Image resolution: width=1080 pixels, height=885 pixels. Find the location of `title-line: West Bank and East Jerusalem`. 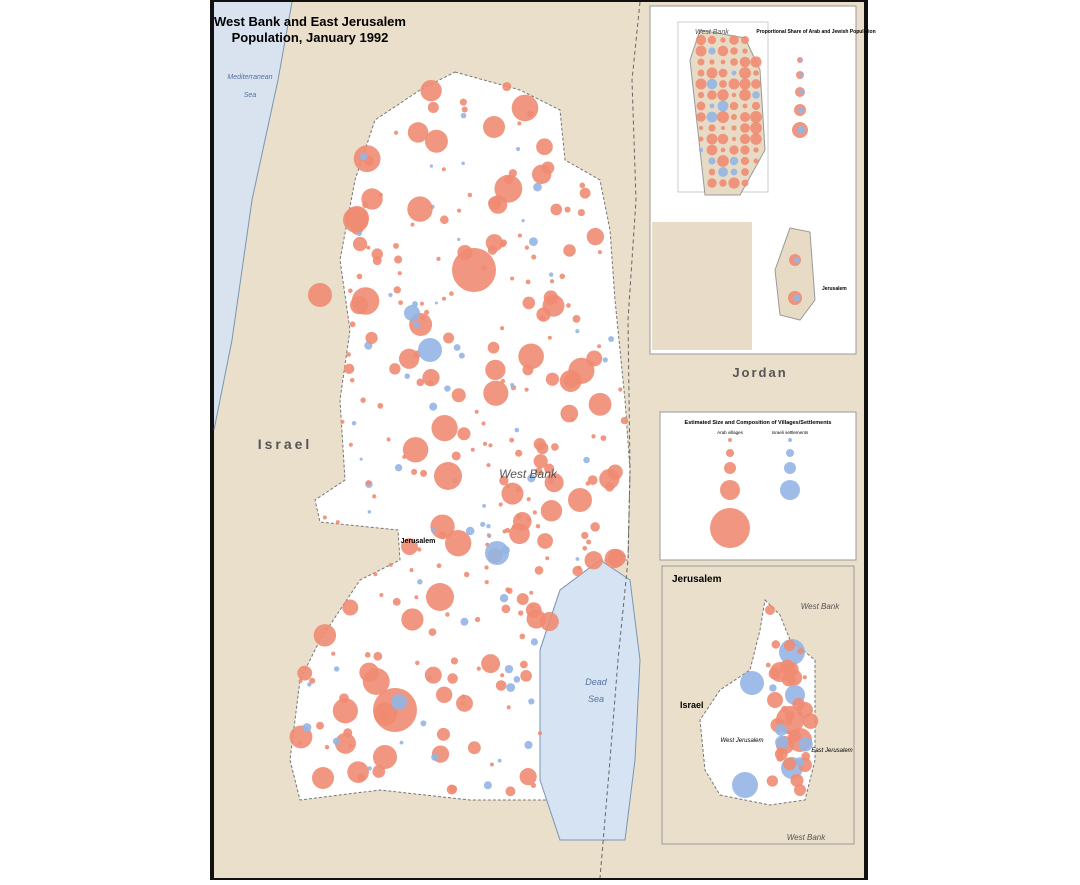

title-line: West Bank and East Jerusalem is located at coordinates (310, 21).